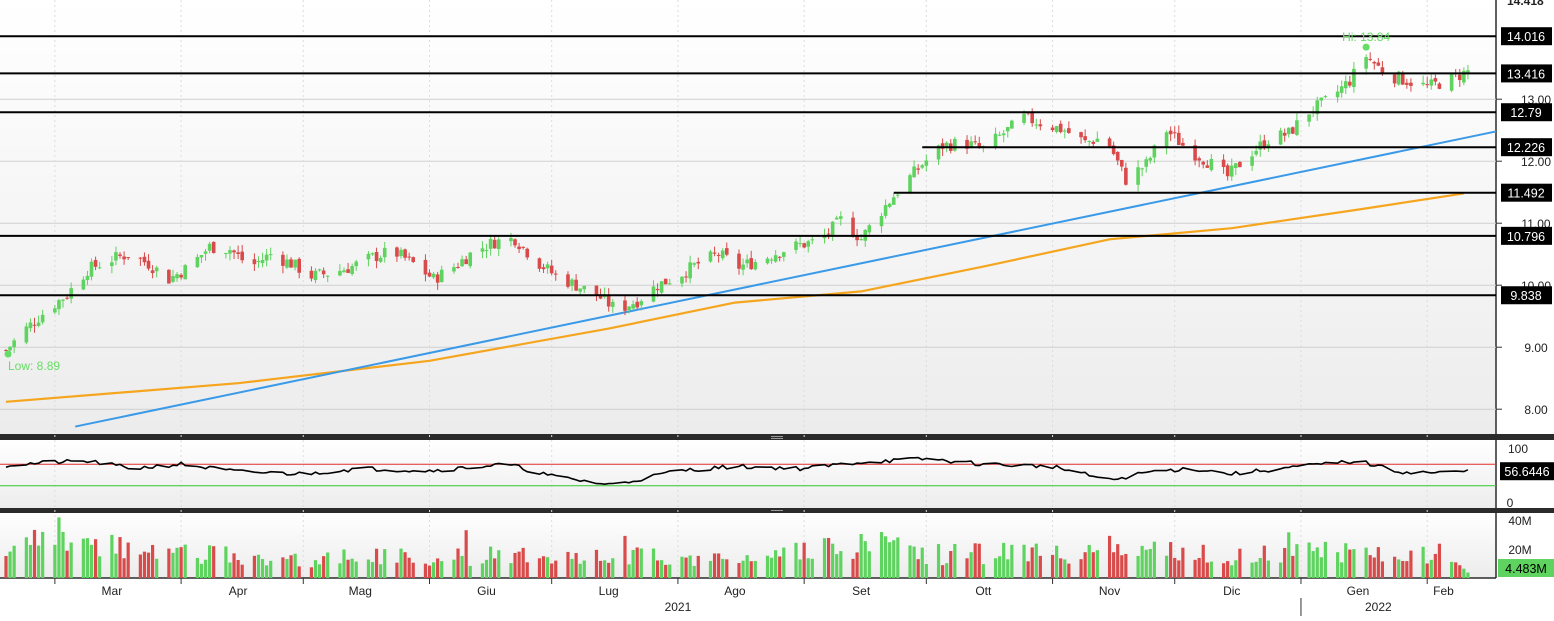  What do you see at coordinates (735, 591) in the screenshot?
I see `month-label: Ago` at bounding box center [735, 591].